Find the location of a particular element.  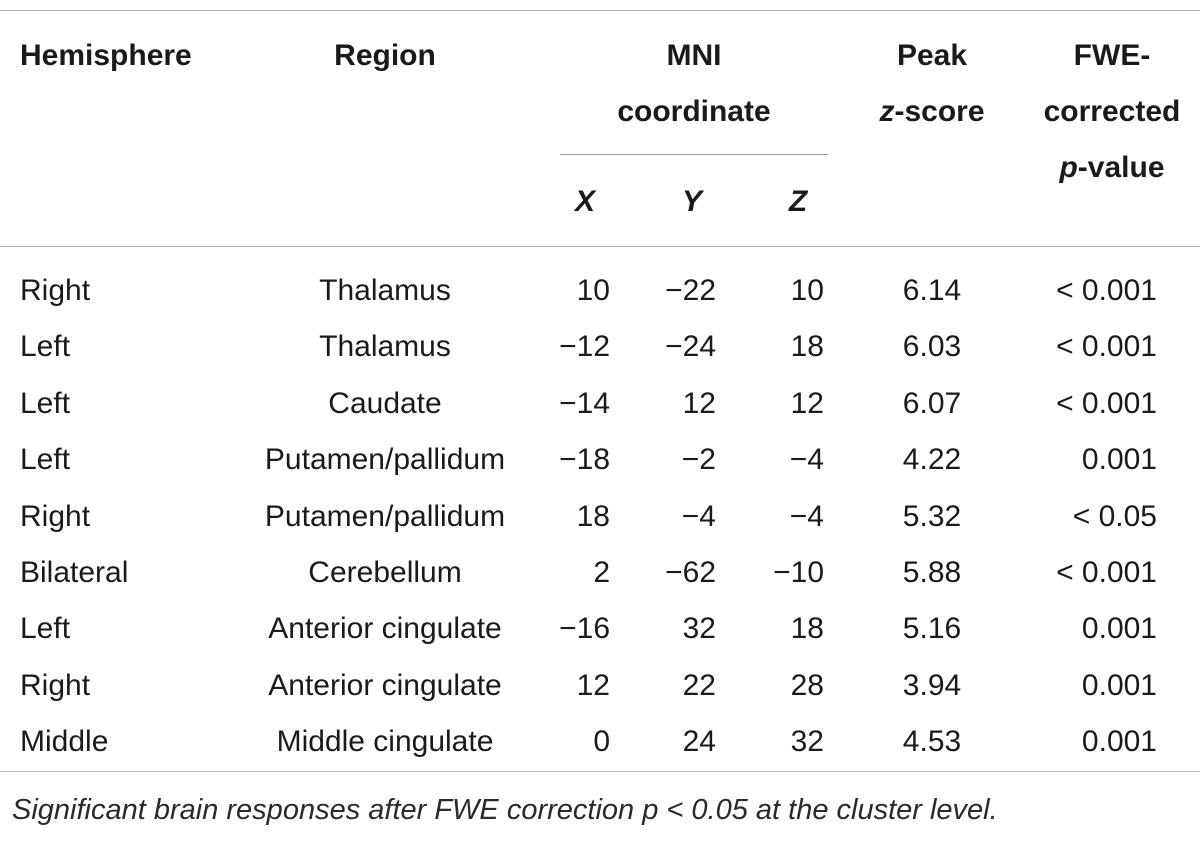

header-region: Region is located at coordinates (385, 55).